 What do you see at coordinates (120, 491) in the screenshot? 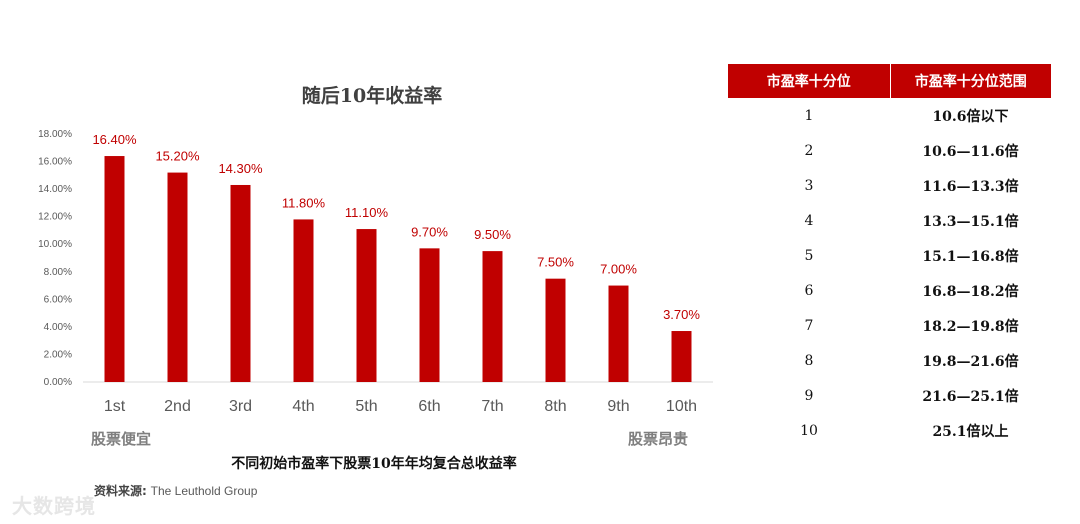
I see `source-label: 资料来源:` at bounding box center [120, 491].